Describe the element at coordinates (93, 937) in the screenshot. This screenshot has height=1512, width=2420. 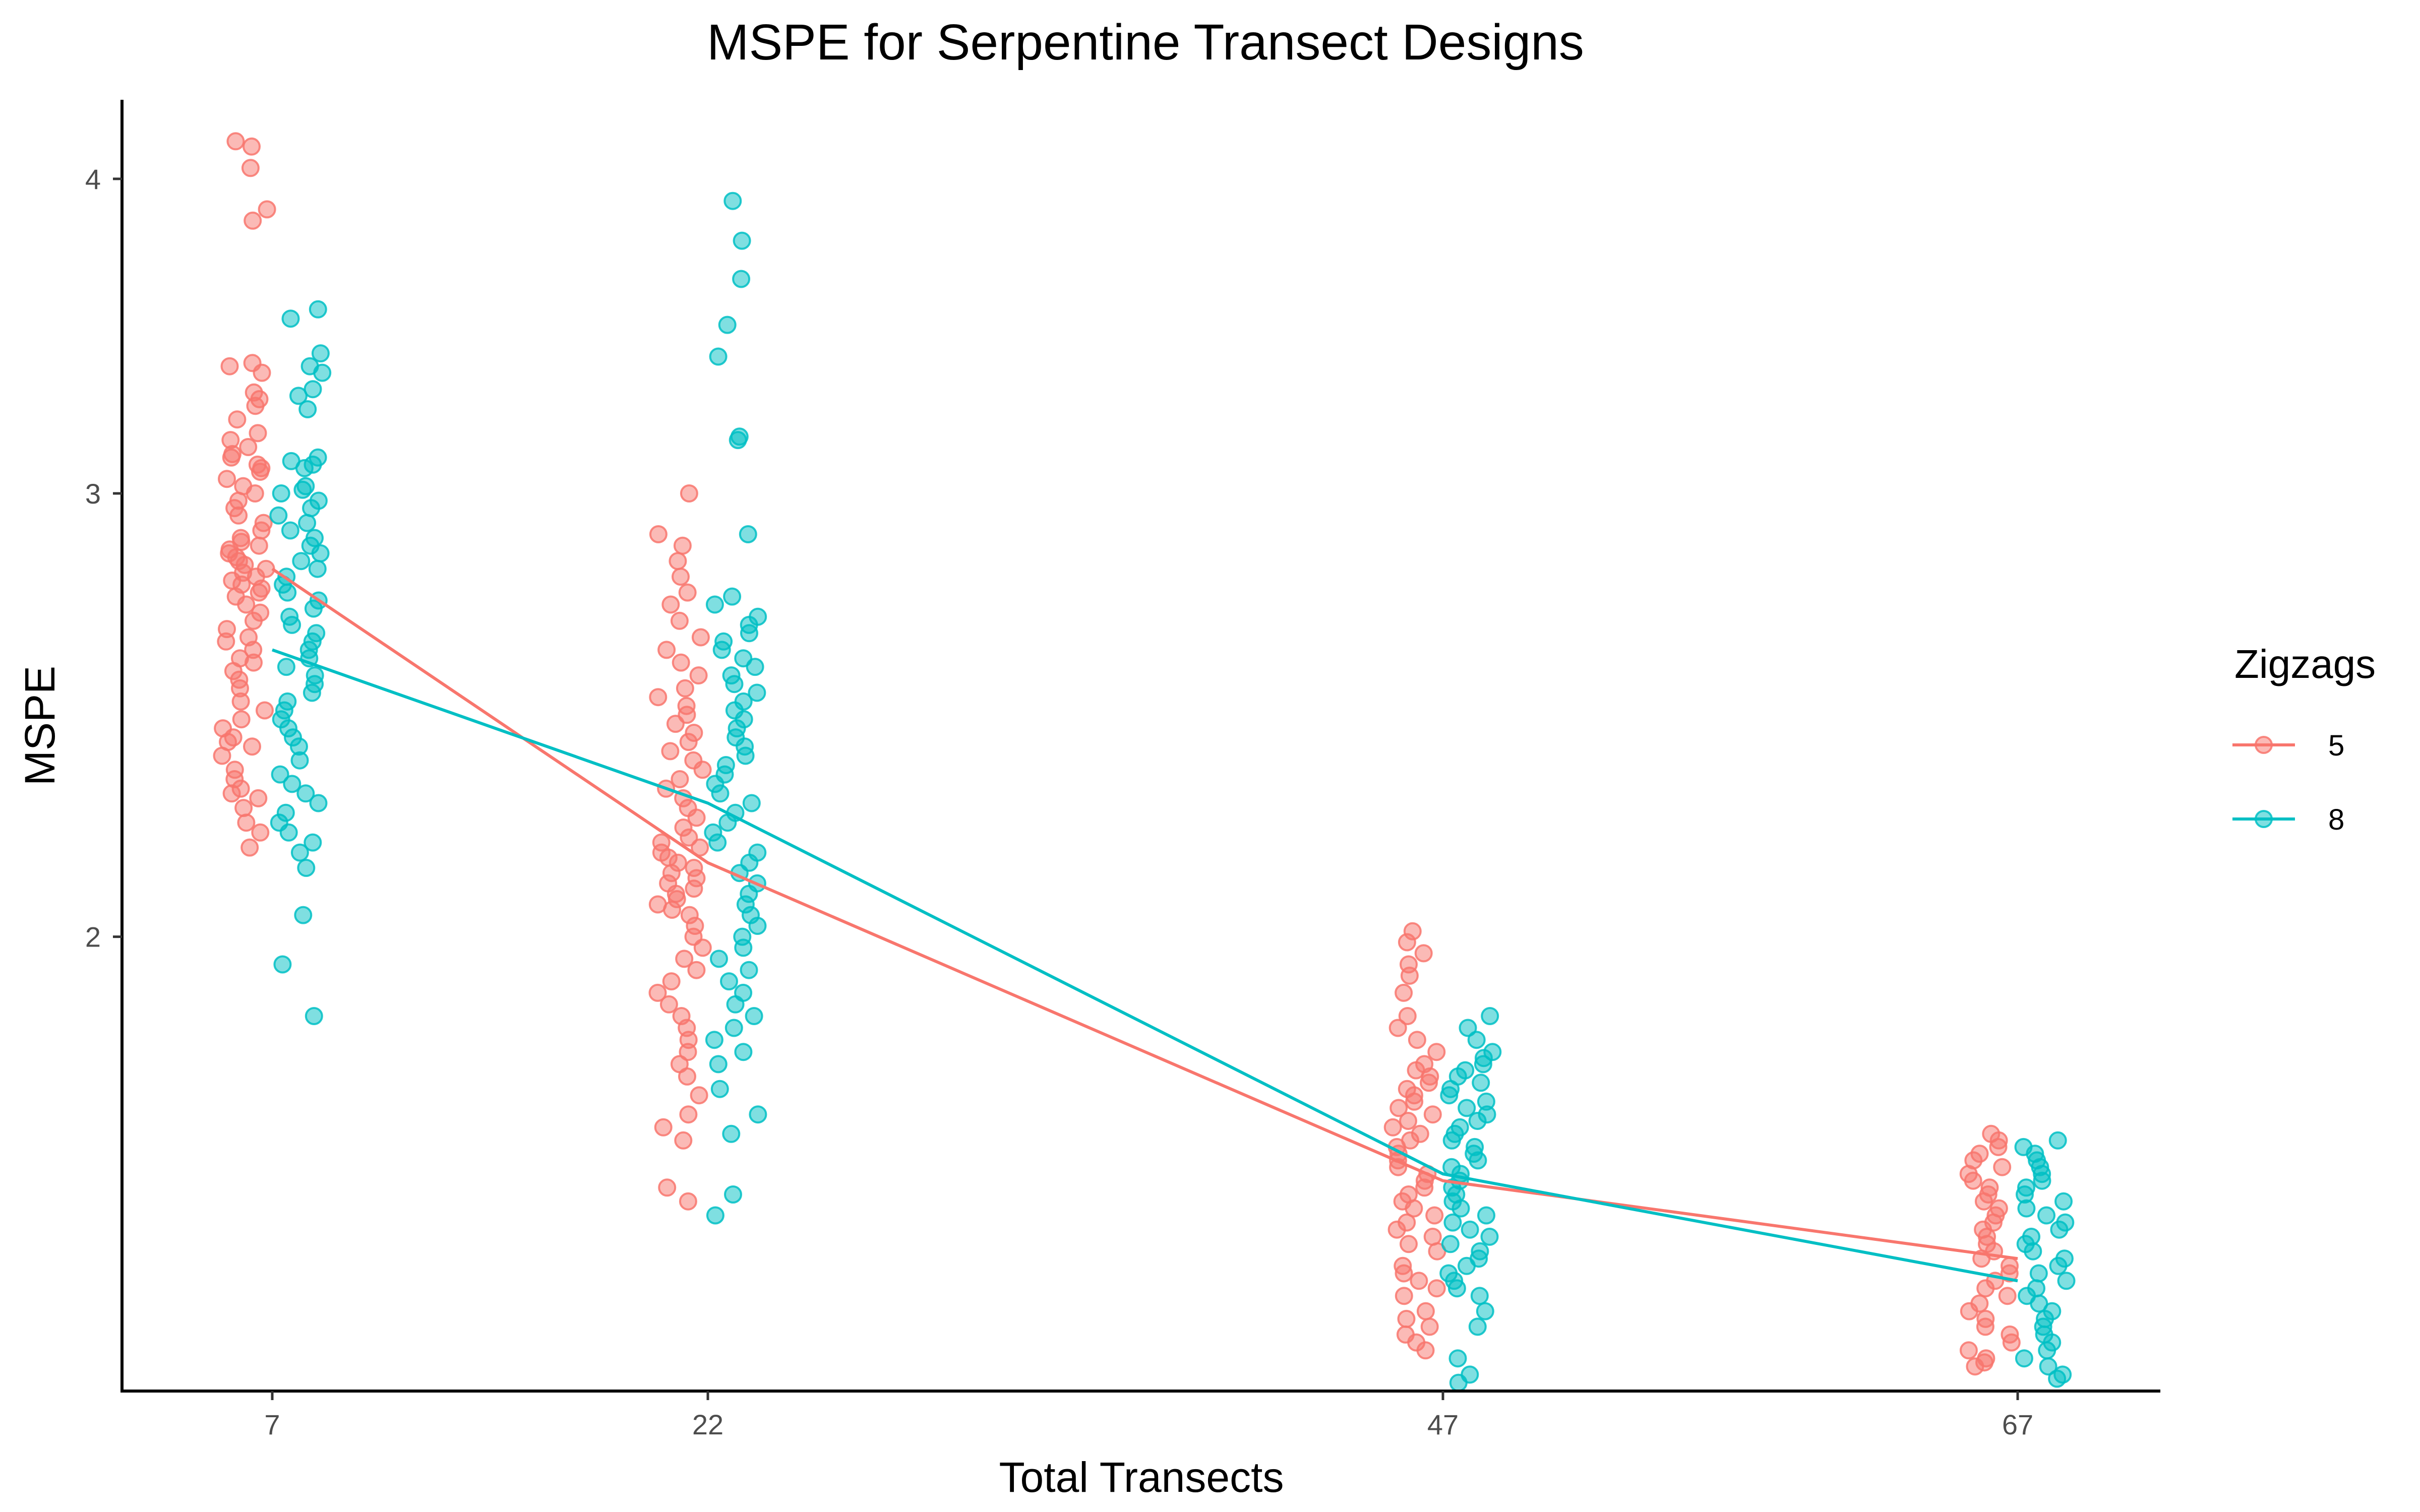
I see `y-tick-label: 2` at that location.